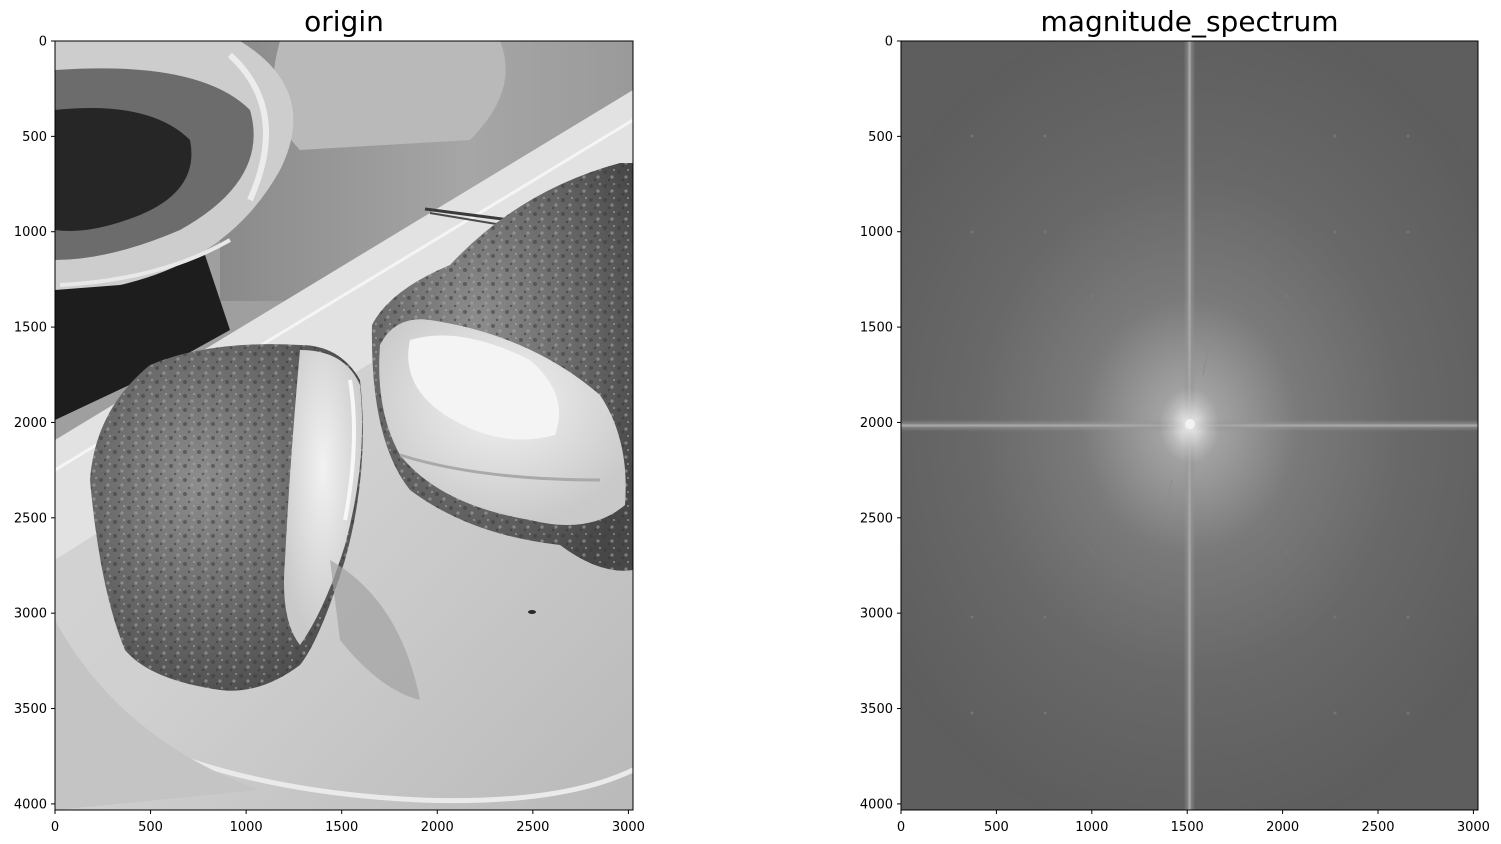 The width and height of the screenshot is (1501, 844). I want to click on origin-y-ticks: 0 500 1000 1500 2000 2500 3000 3500 4000, so click(34, 423).